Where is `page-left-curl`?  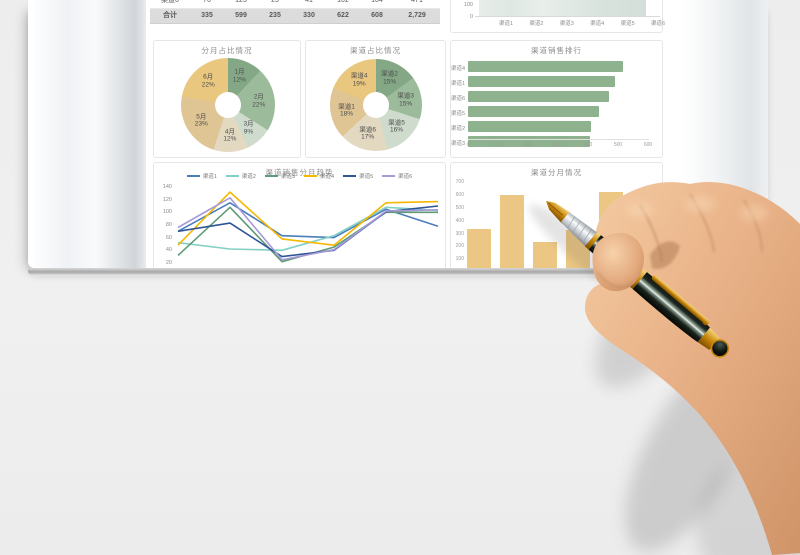 page-left-curl is located at coordinates (90, 134).